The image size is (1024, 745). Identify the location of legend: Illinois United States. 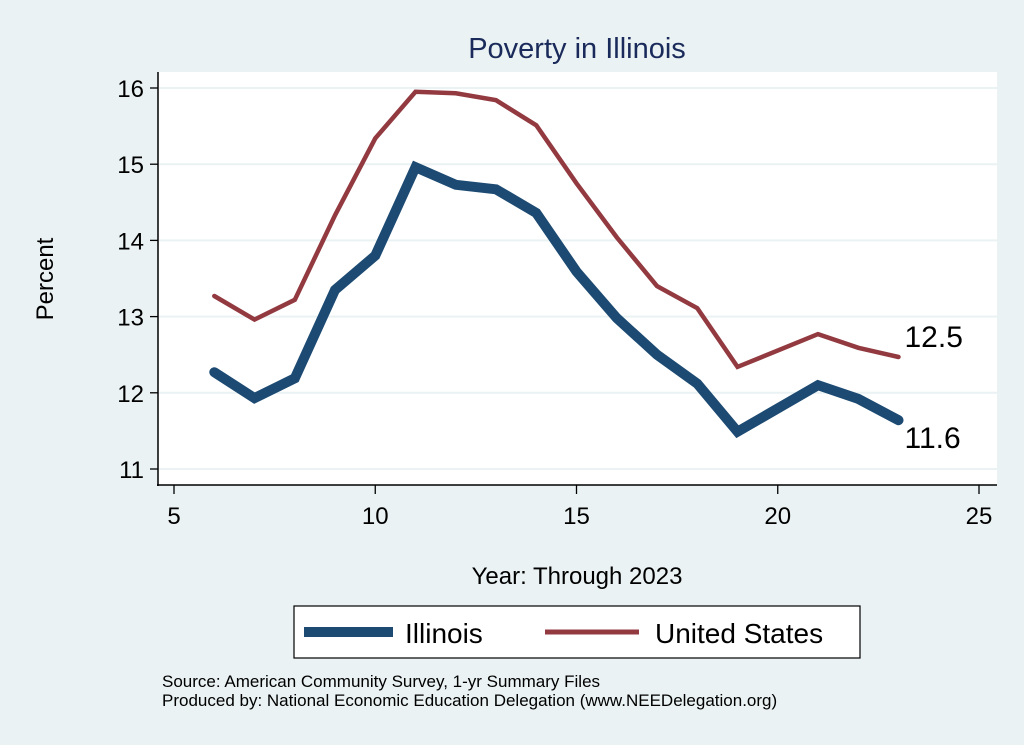
(577, 632).